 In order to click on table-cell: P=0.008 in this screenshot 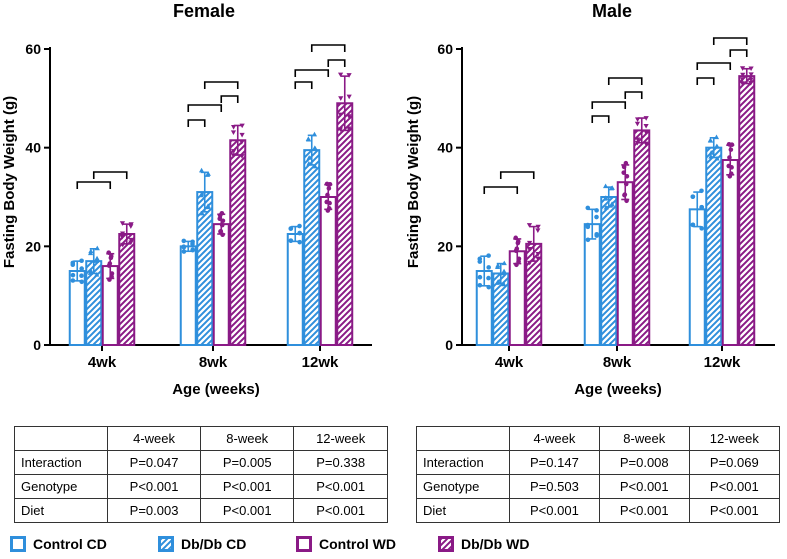, I will do `click(644, 462)`.